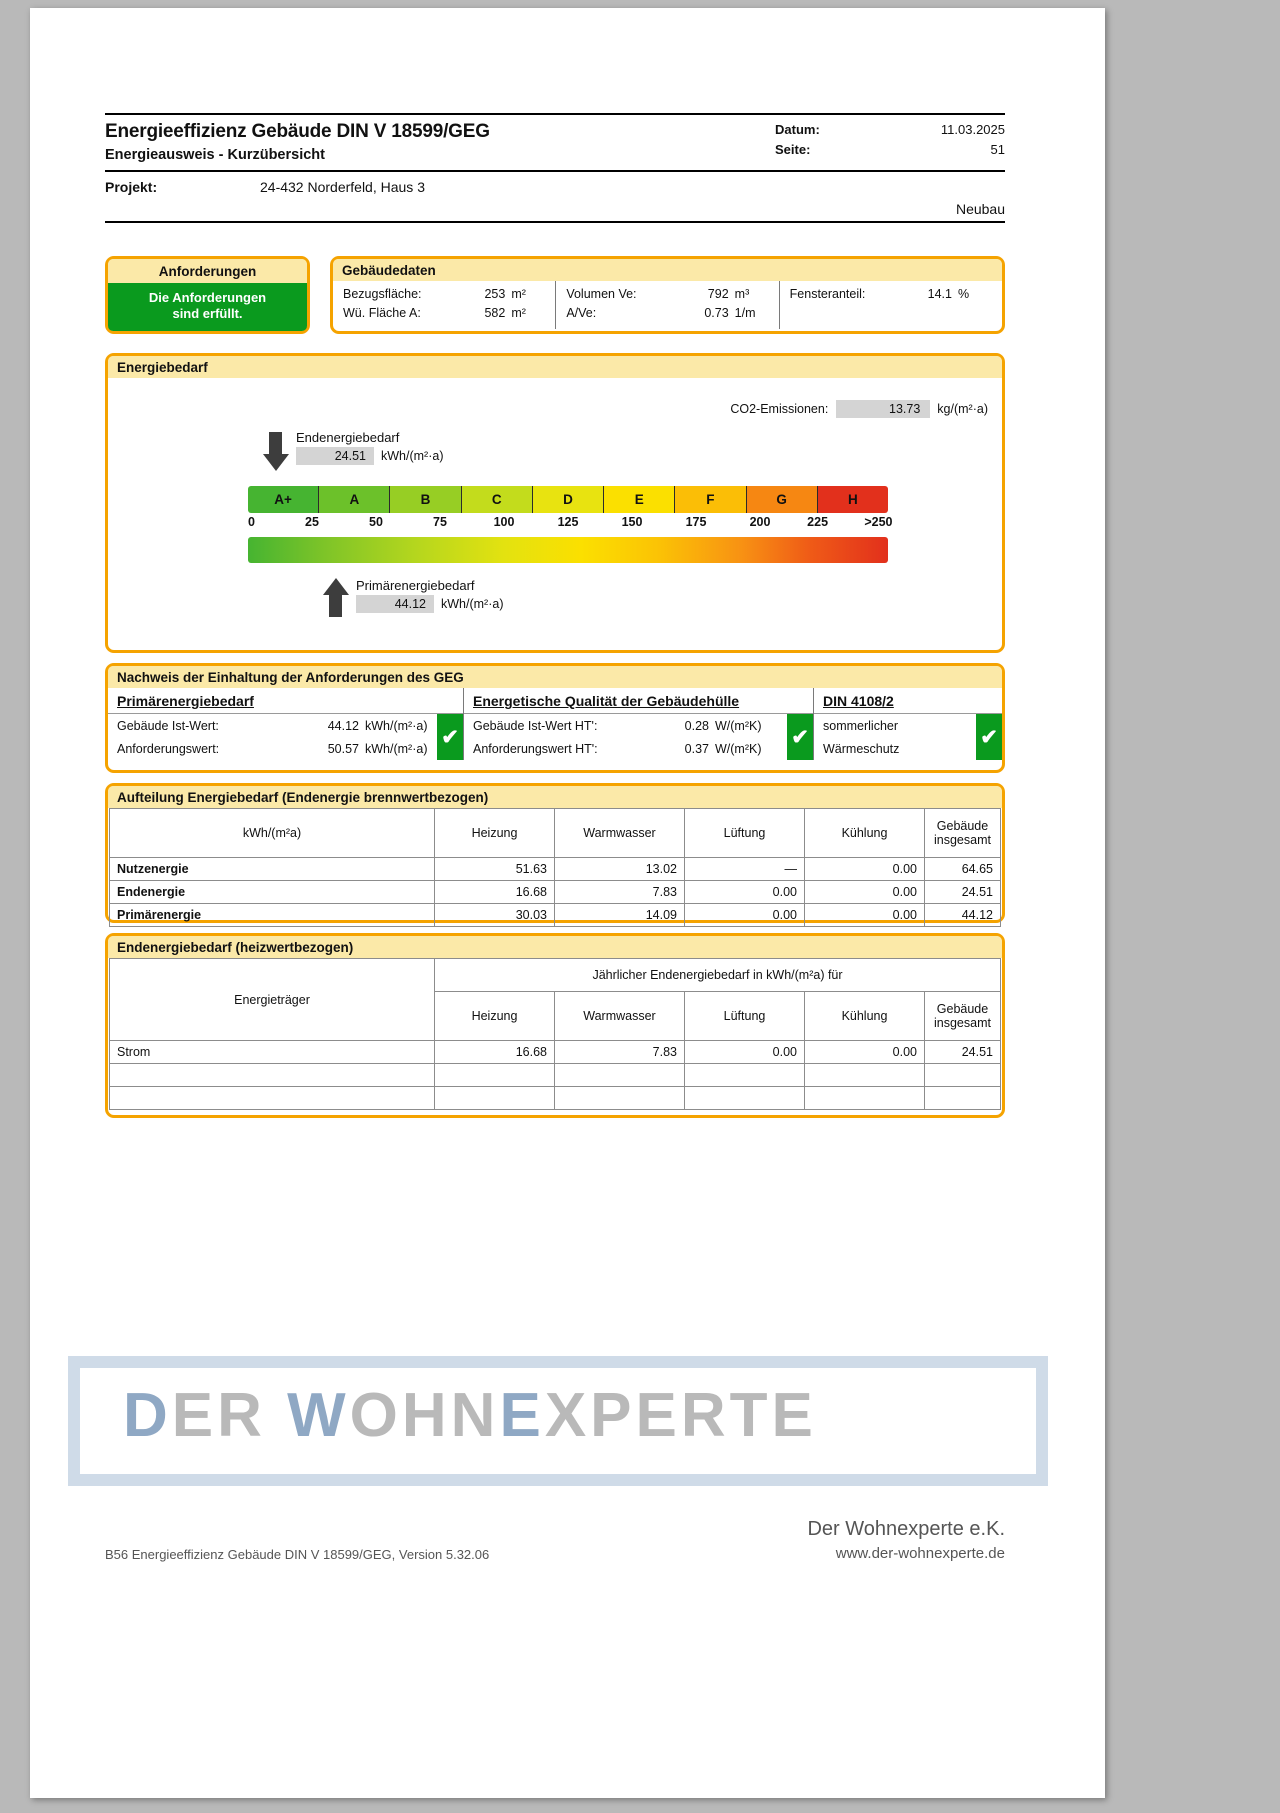  Describe the element at coordinates (555, 114) in the screenshot. I see `header-rule-top` at that location.